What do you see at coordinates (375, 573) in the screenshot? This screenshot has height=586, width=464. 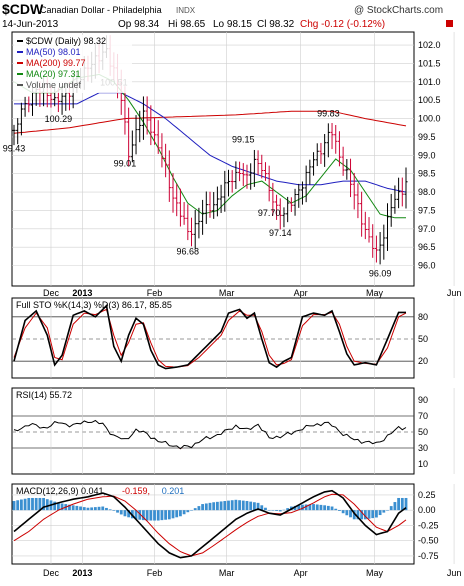 I see `bottom-x-label: May` at bounding box center [375, 573].